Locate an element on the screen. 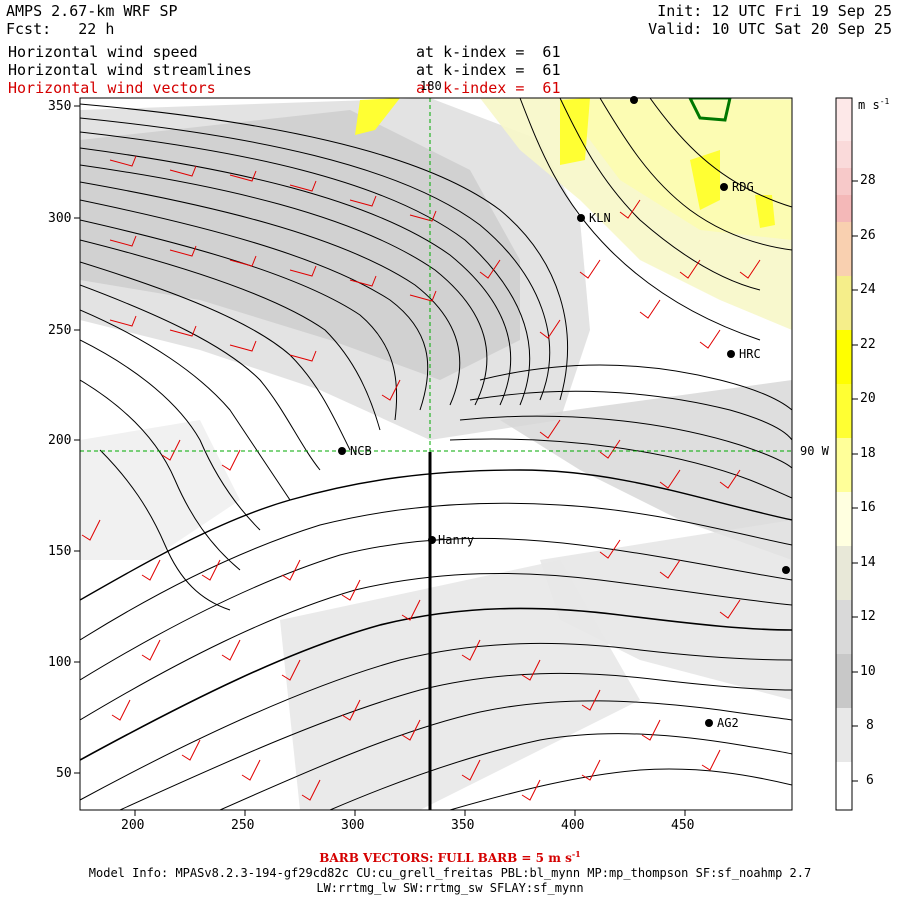  colorbar-label: 6 is located at coordinates (870, 780).